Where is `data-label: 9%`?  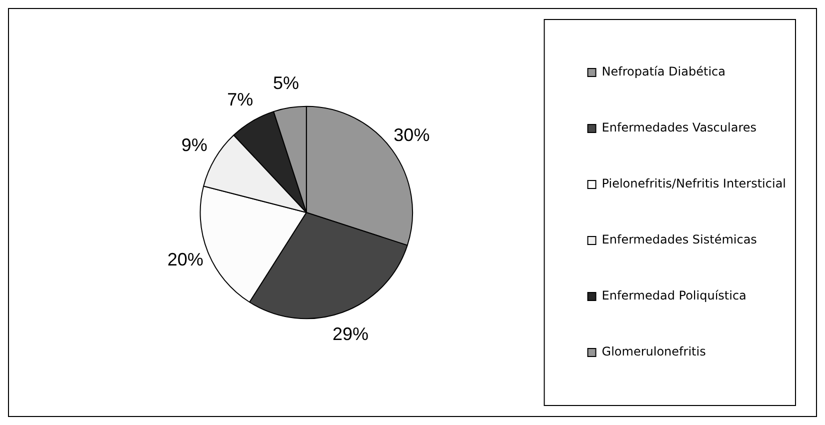
data-label: 9% is located at coordinates (194, 145).